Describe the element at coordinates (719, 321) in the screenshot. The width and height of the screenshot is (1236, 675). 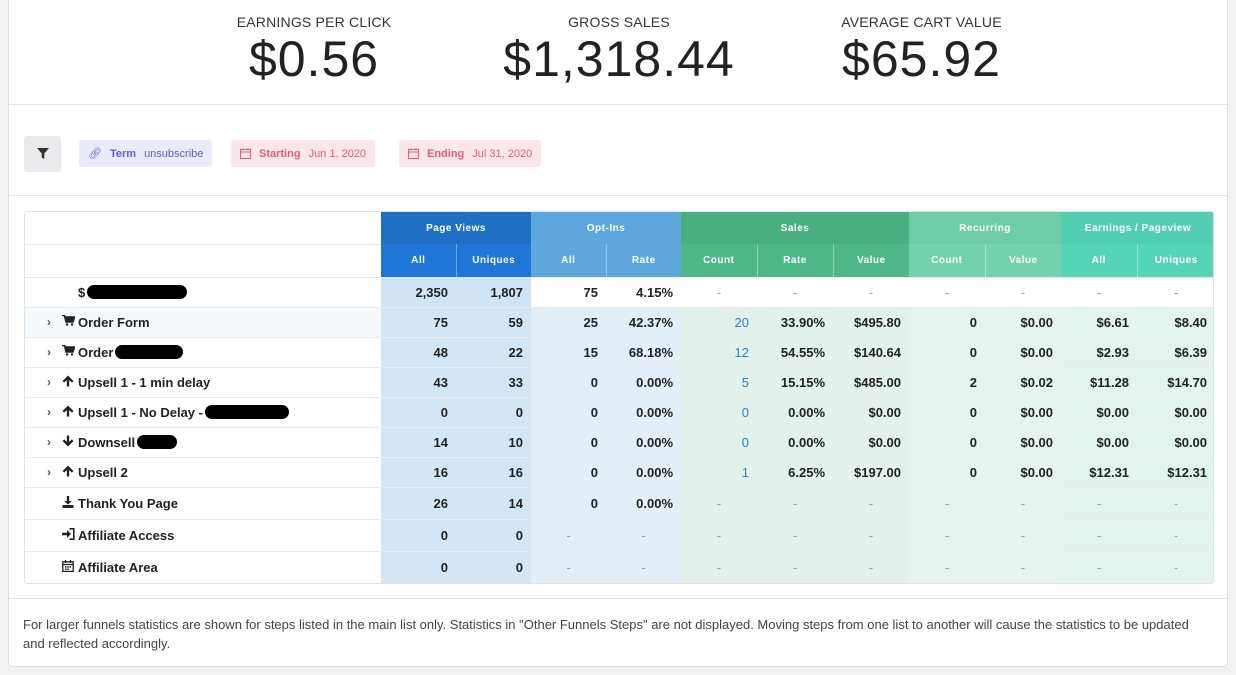
I see `table-cell: 20` at that location.